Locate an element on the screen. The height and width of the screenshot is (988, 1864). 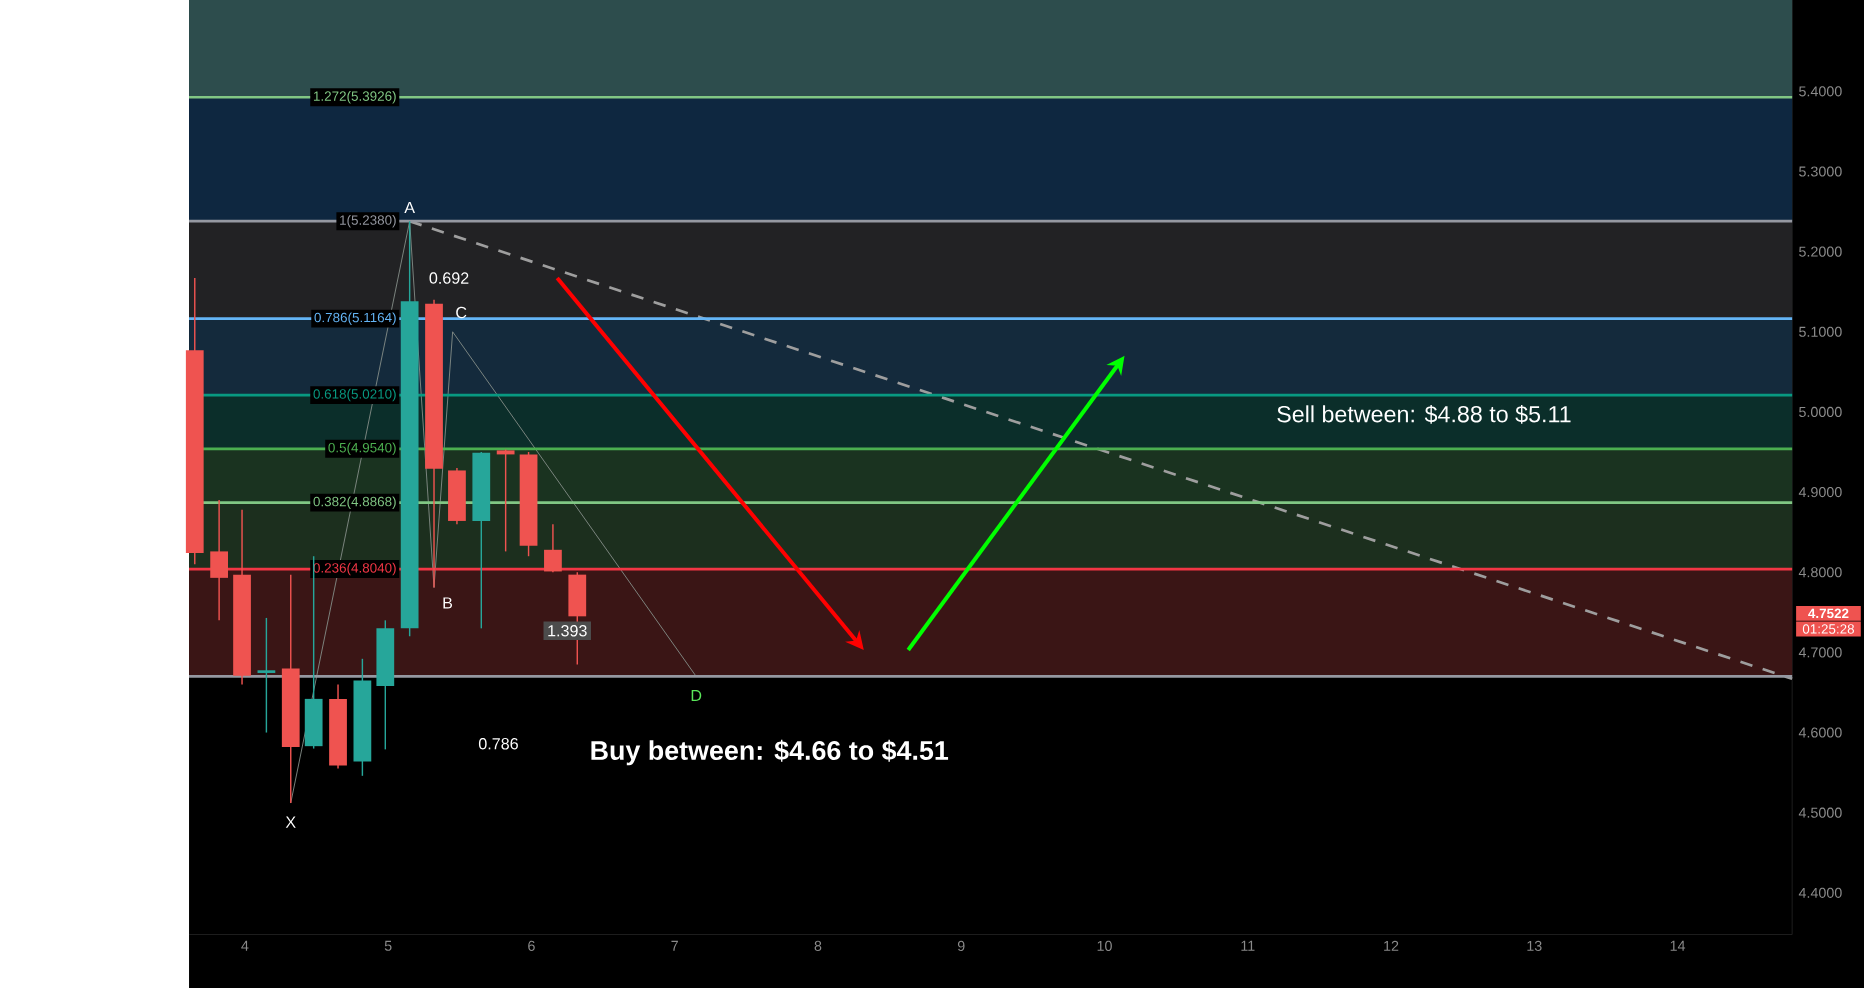
annotation: X is located at coordinates (290, 822).